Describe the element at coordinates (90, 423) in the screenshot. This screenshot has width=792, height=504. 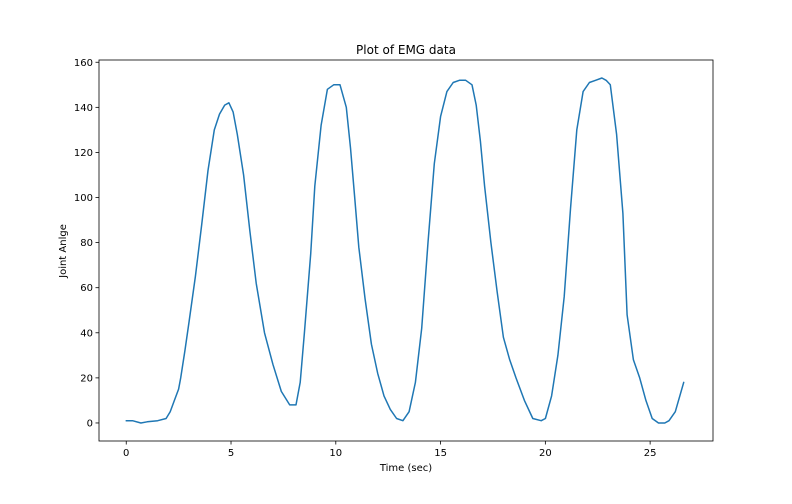
I see `y-tick-label: 0` at that location.